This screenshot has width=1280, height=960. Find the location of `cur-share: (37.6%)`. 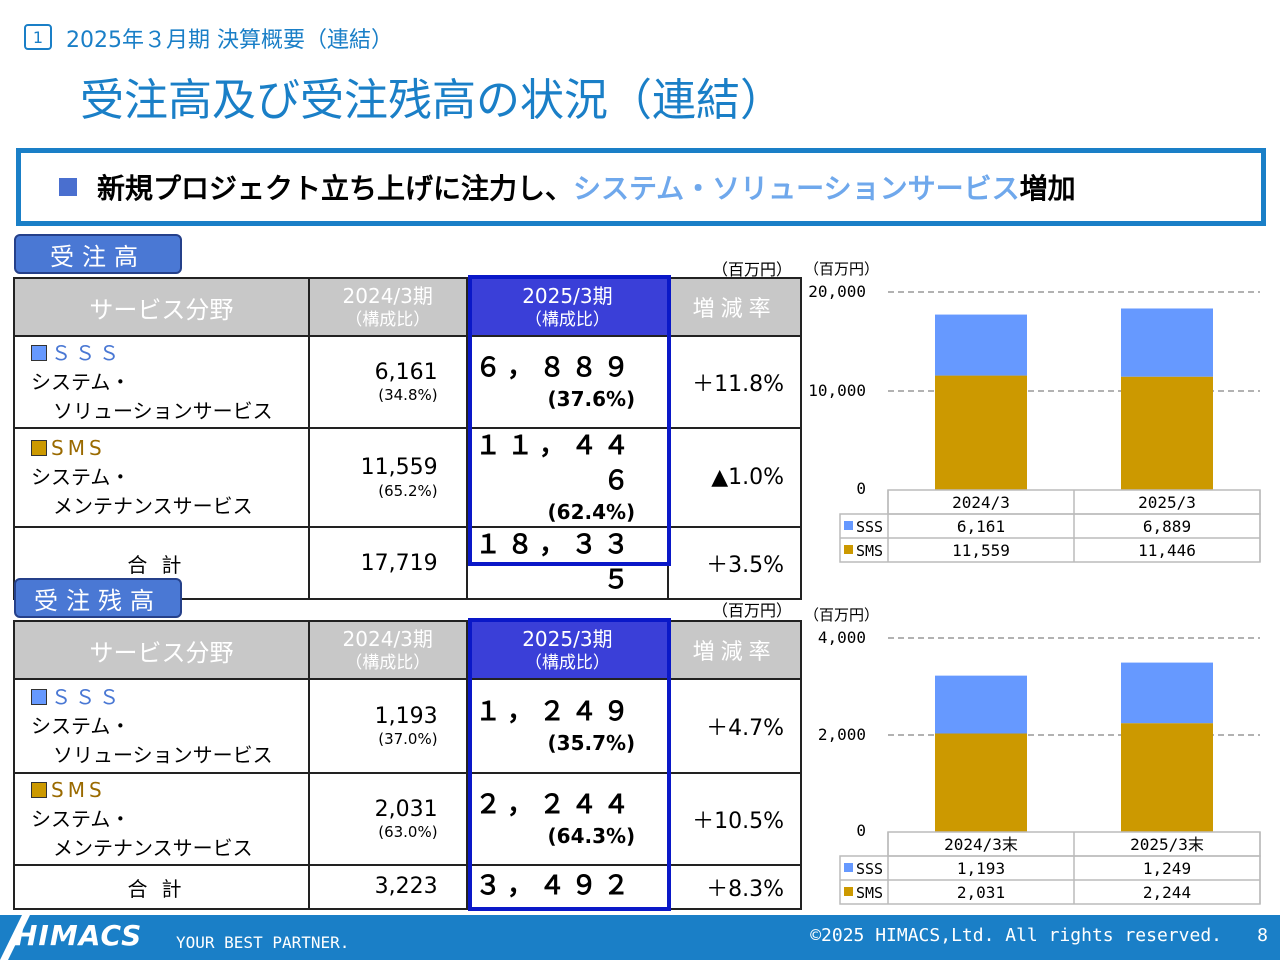

cur-share: (37.6%) is located at coordinates (591, 399).